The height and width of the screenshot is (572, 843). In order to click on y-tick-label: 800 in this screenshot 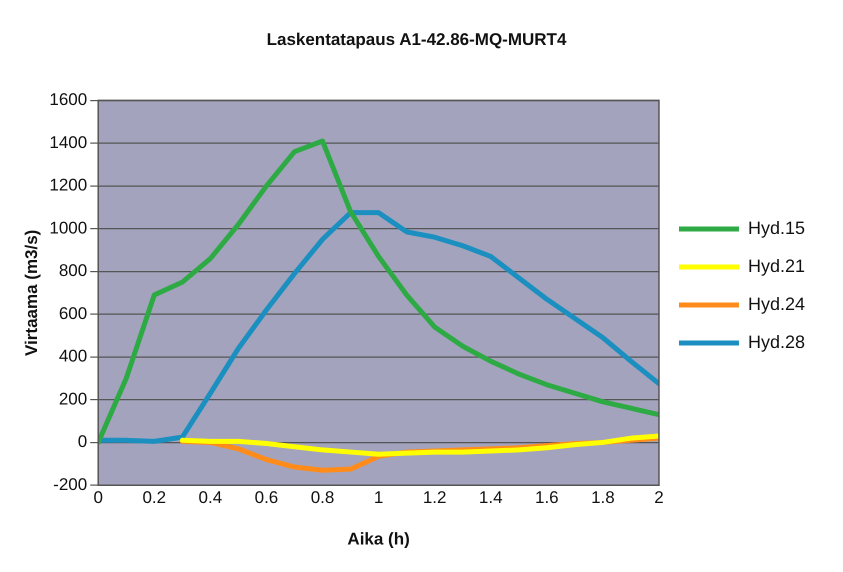, I will do `click(73, 270)`.